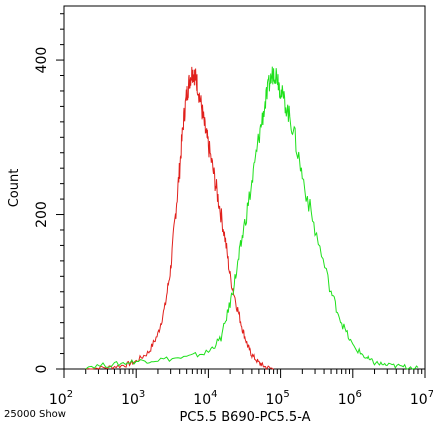 The image size is (433, 429). What do you see at coordinates (214, 394) in the screenshot?
I see `x-tick-exponent: 4` at bounding box center [214, 394].